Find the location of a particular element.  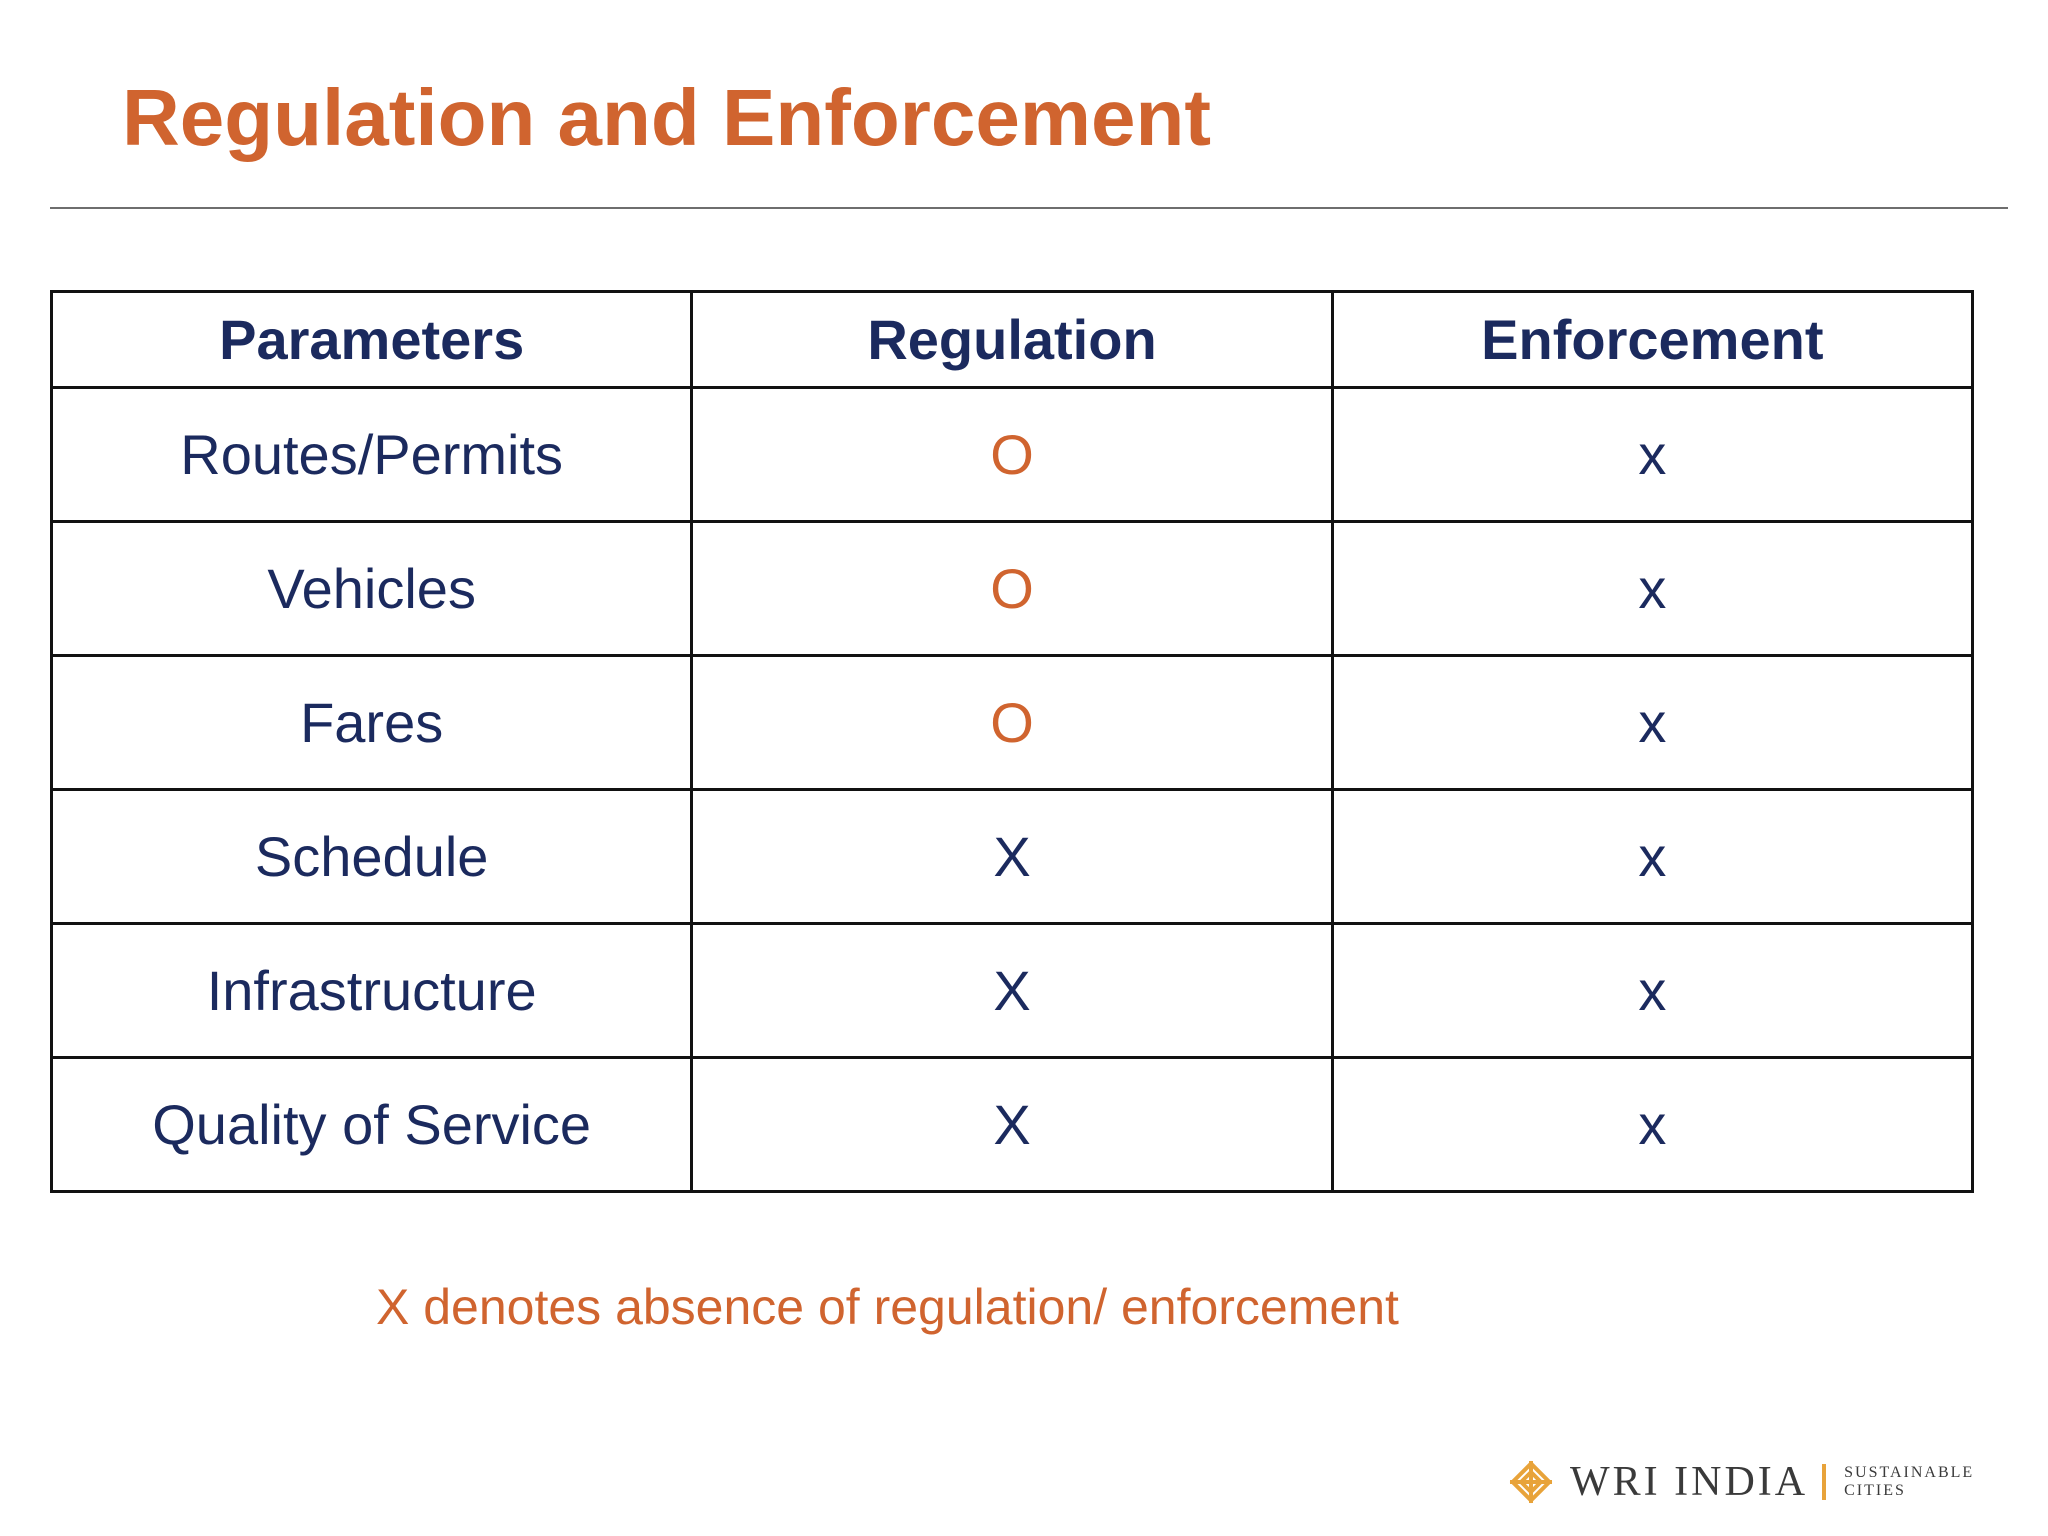

header-enforcement: Enforcement is located at coordinates (1652, 339).